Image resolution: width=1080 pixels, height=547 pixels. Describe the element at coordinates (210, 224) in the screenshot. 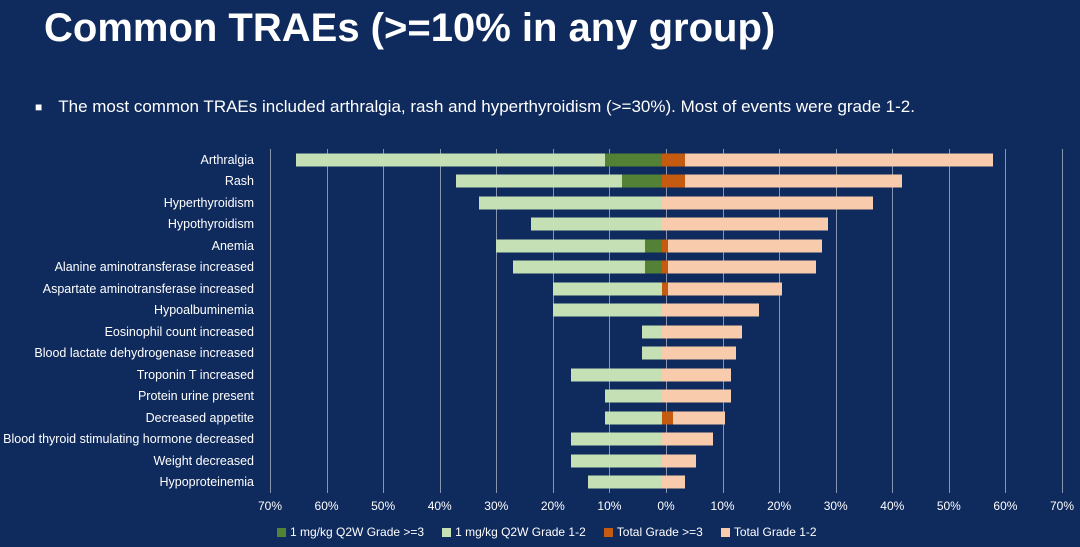

I see `category-label: Hypothyroidism` at that location.